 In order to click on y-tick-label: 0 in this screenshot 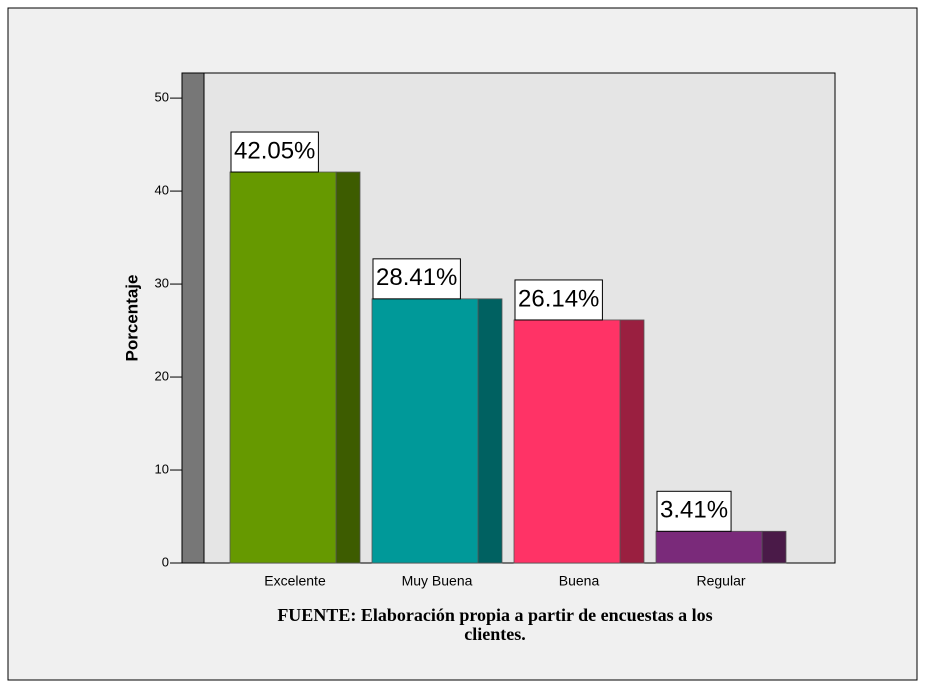, I will do `click(165, 561)`.